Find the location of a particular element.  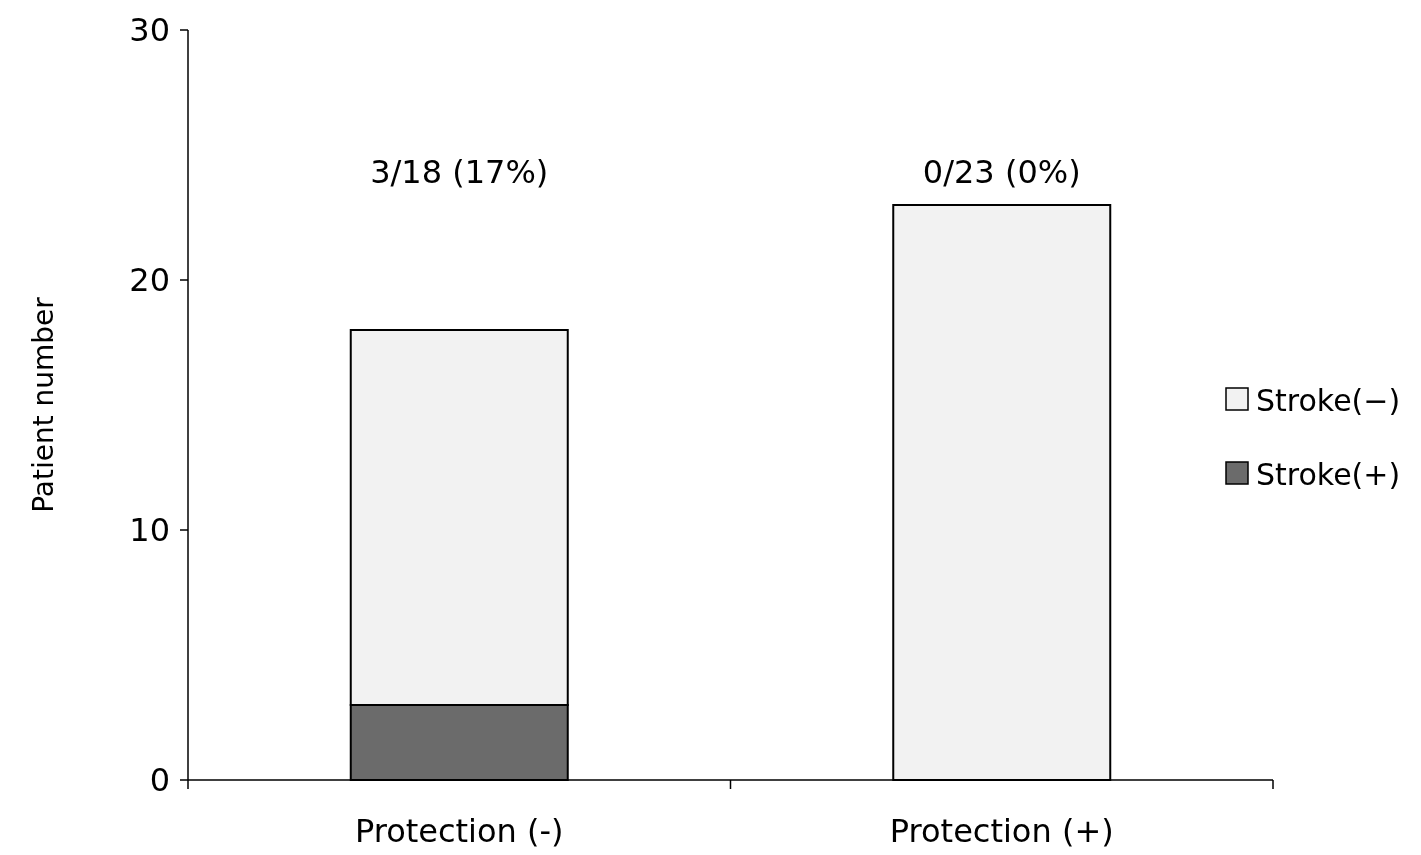

y-tick-label: 30 is located at coordinates (149, 30).